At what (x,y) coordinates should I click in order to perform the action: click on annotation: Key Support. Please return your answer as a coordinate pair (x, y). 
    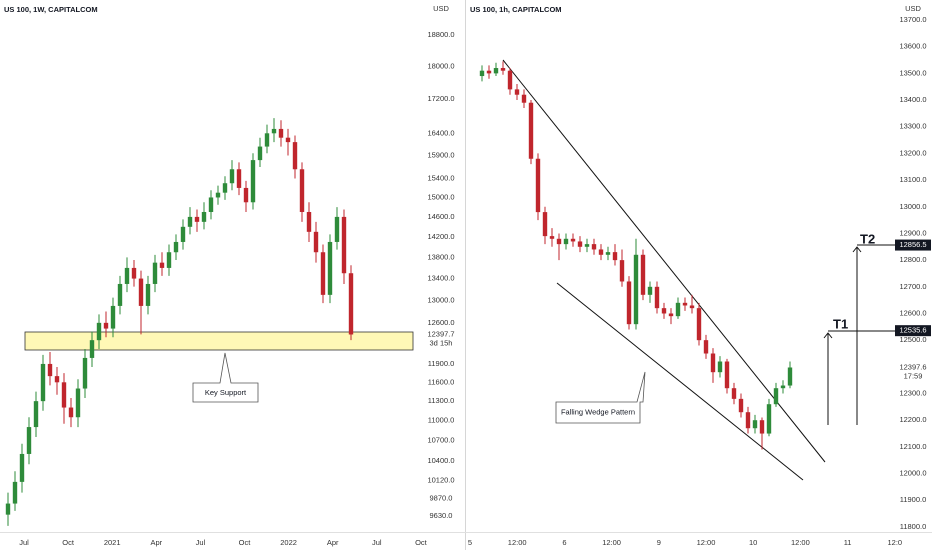
    Looking at the image, I should click on (226, 392).